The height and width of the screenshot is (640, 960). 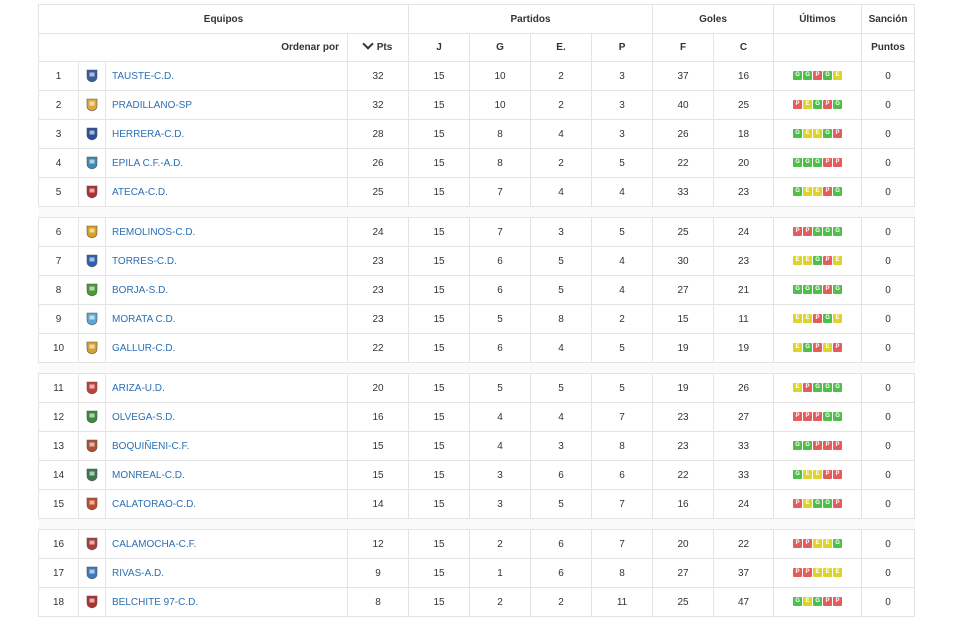 I want to click on sort-pts-button: Pts, so click(x=378, y=47).